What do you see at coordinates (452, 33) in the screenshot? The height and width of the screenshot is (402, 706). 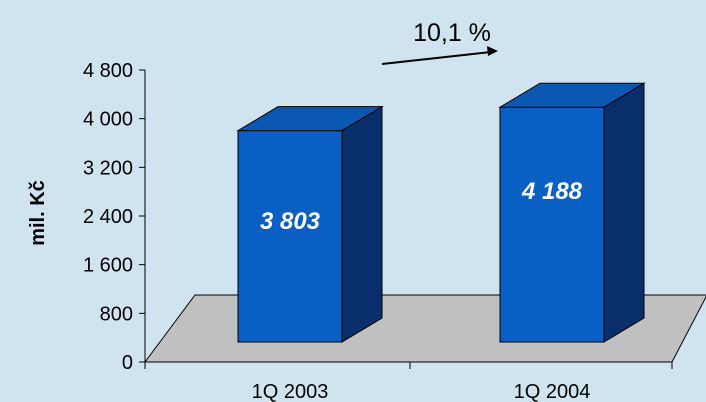 I see `growth-annotation: 10,1 %` at bounding box center [452, 33].